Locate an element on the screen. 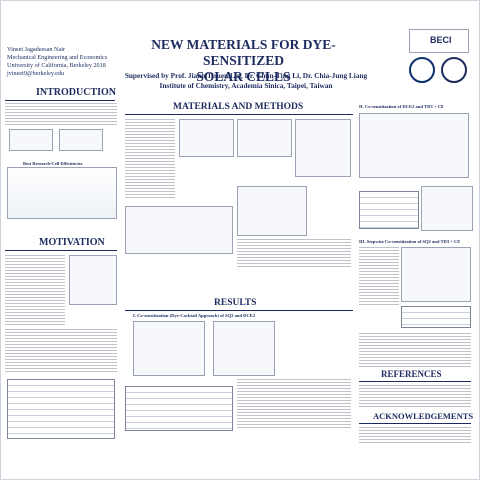 This screenshot has width=480, height=480. academia-sinica-seal-icon is located at coordinates (454, 70).